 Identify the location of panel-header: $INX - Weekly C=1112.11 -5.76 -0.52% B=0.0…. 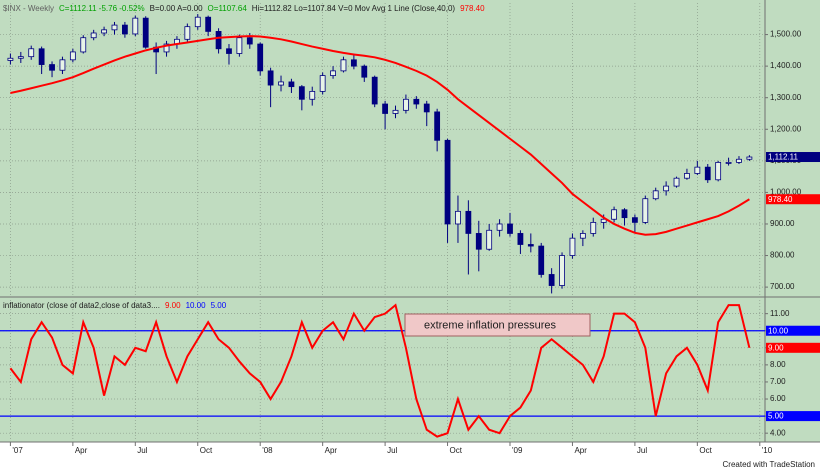
(244, 8).